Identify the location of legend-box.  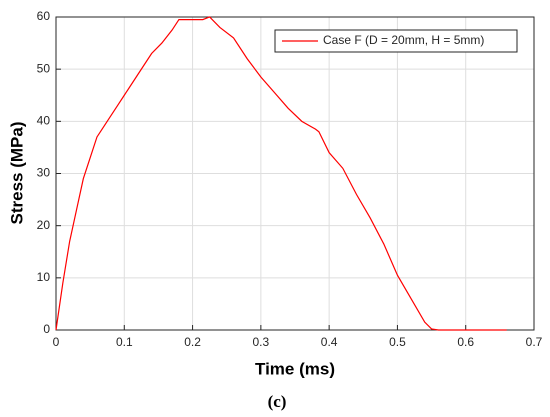
(396, 41).